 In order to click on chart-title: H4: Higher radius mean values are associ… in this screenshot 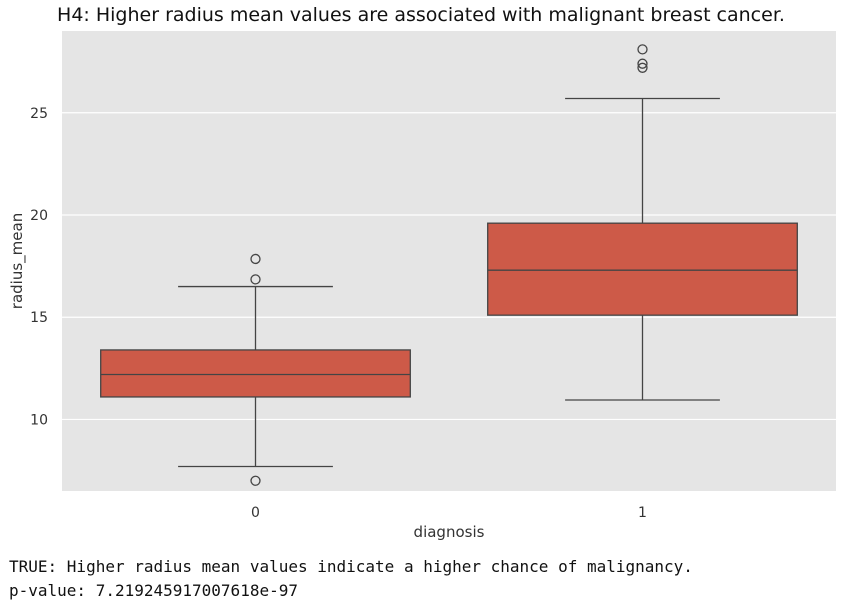, I will do `click(421, 15)`.